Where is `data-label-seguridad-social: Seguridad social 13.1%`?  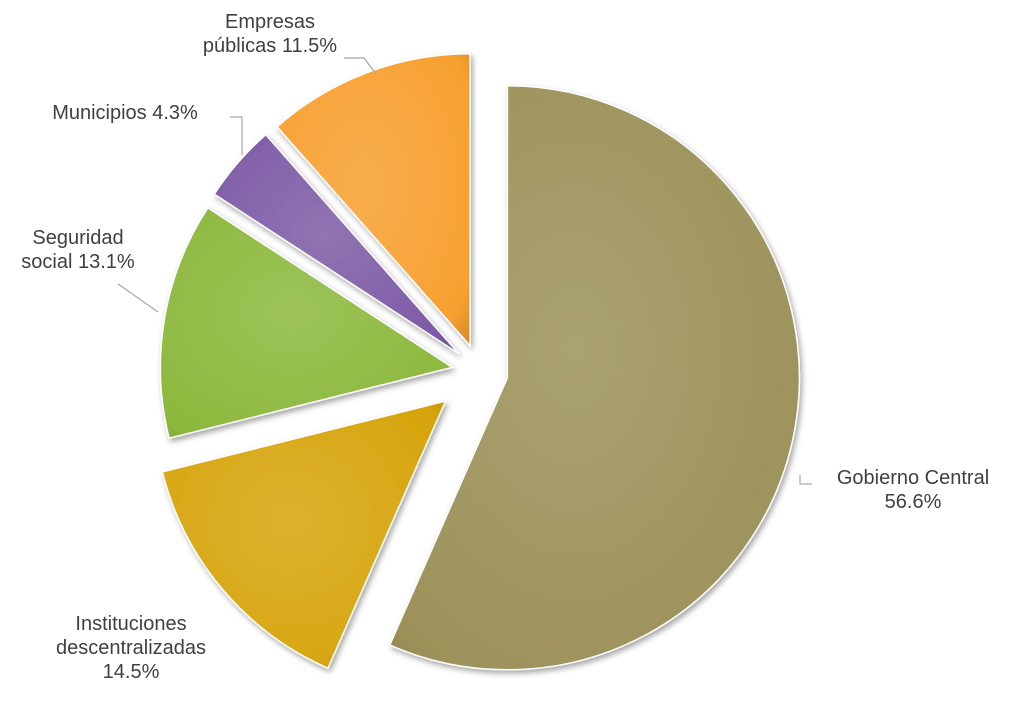
data-label-seguridad-social: Seguridad social 13.1% is located at coordinates (78, 250).